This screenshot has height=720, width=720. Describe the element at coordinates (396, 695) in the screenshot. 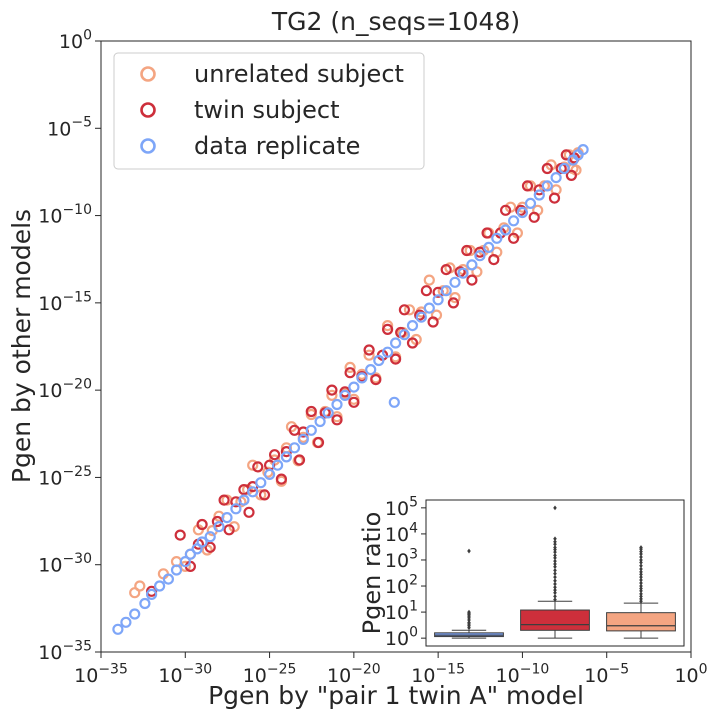

I see `x-axis-label: Pgen by "pair 1 twin A" model` at that location.